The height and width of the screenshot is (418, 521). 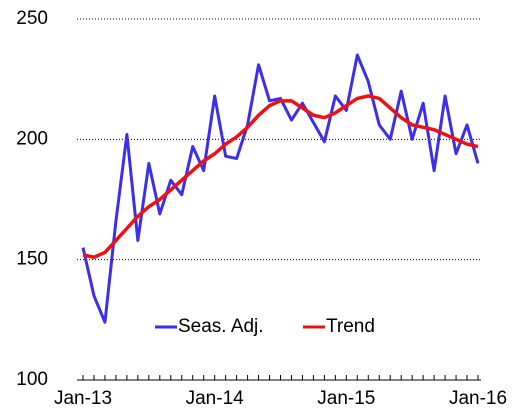 What do you see at coordinates (215, 398) in the screenshot?
I see `x-tick-label: Jan-14` at bounding box center [215, 398].